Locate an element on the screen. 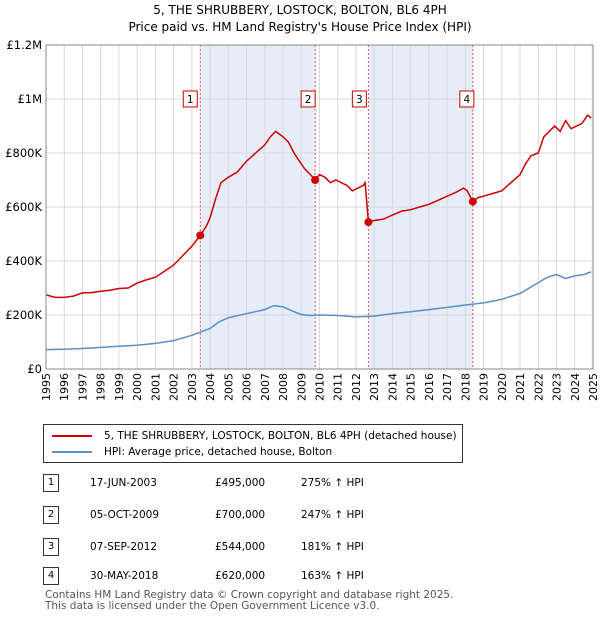 This screenshot has height=620, width=600. sale-date: 07-SEP-2012 is located at coordinates (124, 547).